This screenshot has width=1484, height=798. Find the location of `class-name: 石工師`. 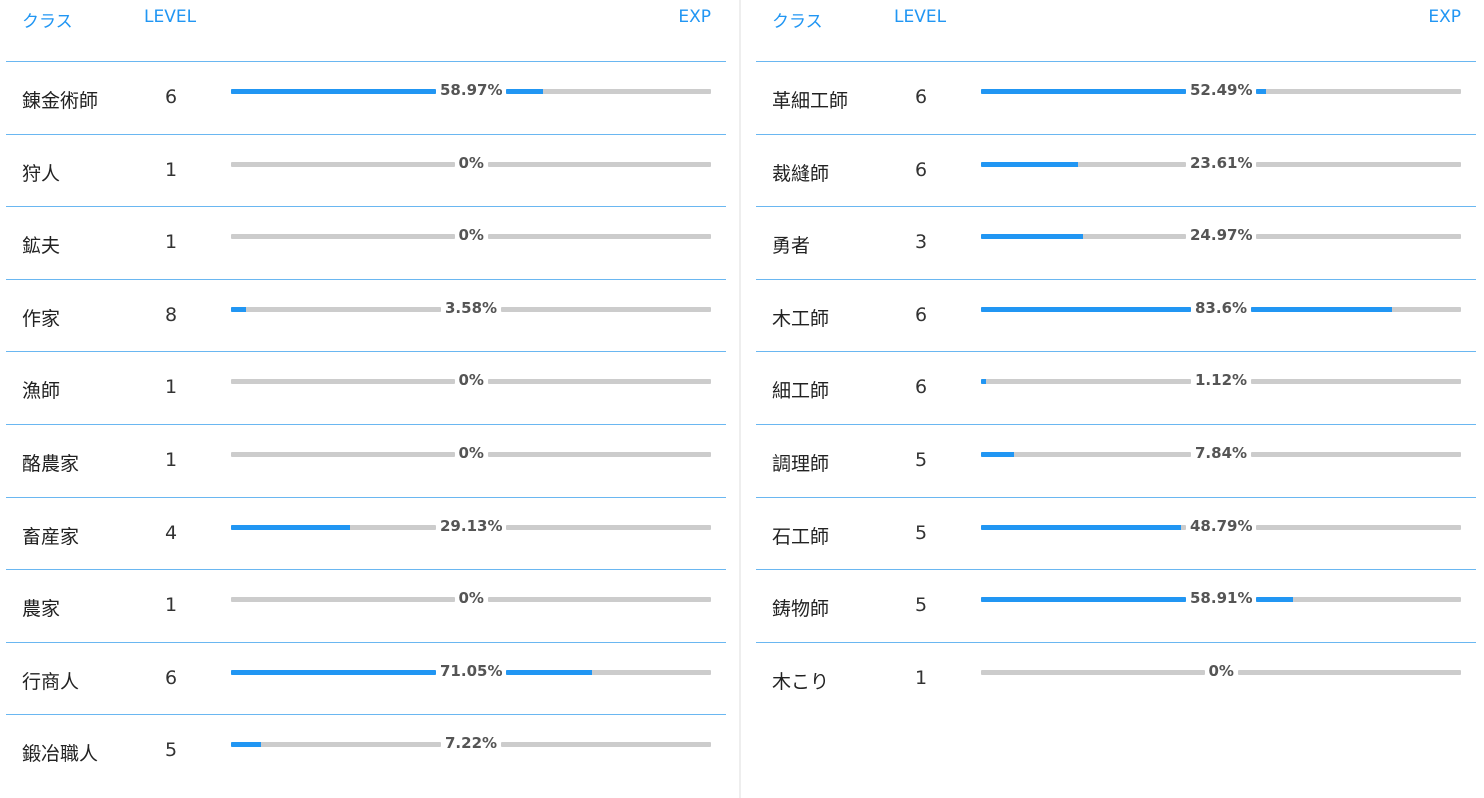

class-name: 石工師 is located at coordinates (801, 536).